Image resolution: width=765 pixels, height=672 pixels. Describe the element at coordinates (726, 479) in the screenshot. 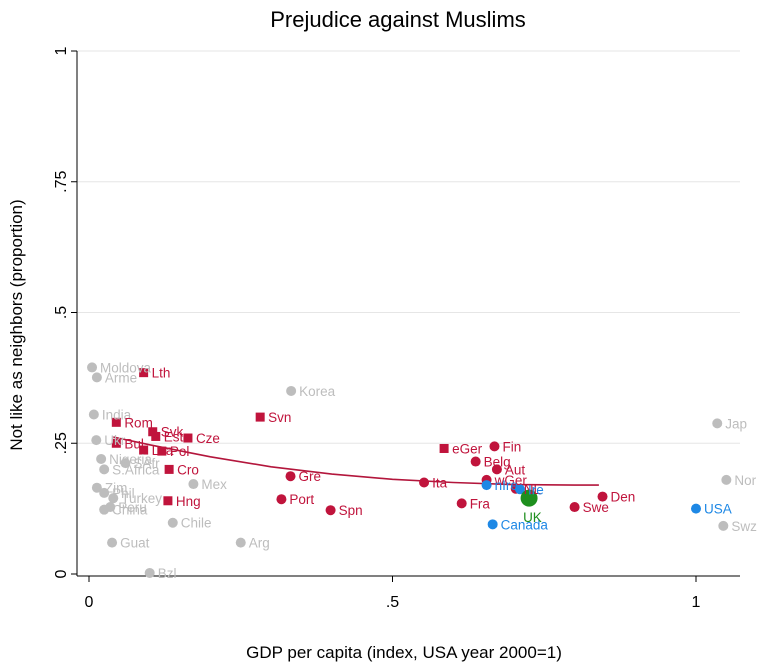

I see `point-nor` at that location.